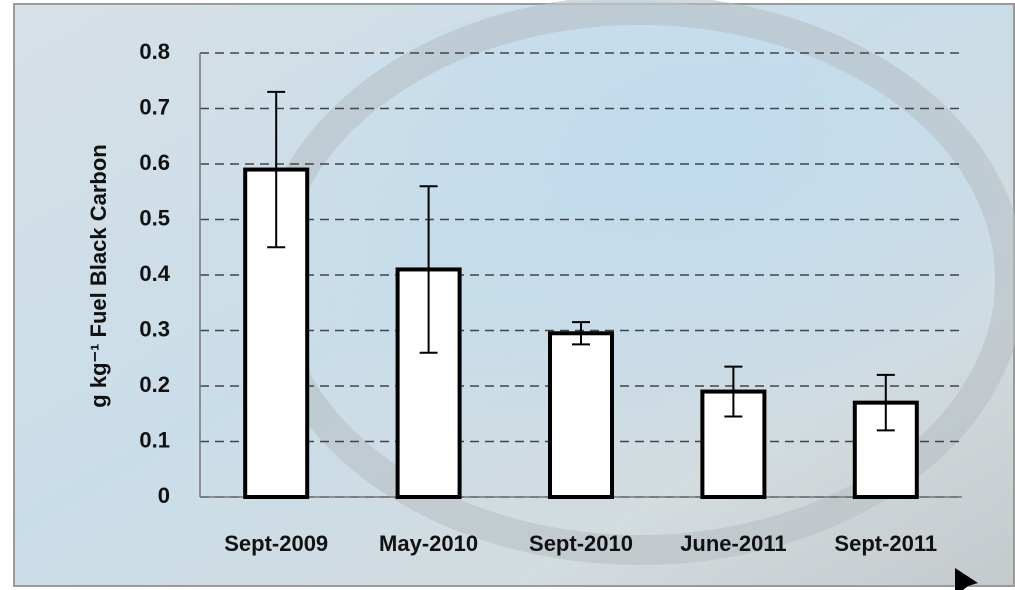 This screenshot has width=1015, height=590. What do you see at coordinates (154, 384) in the screenshot?
I see `y-tick-label: 0.2` at bounding box center [154, 384].